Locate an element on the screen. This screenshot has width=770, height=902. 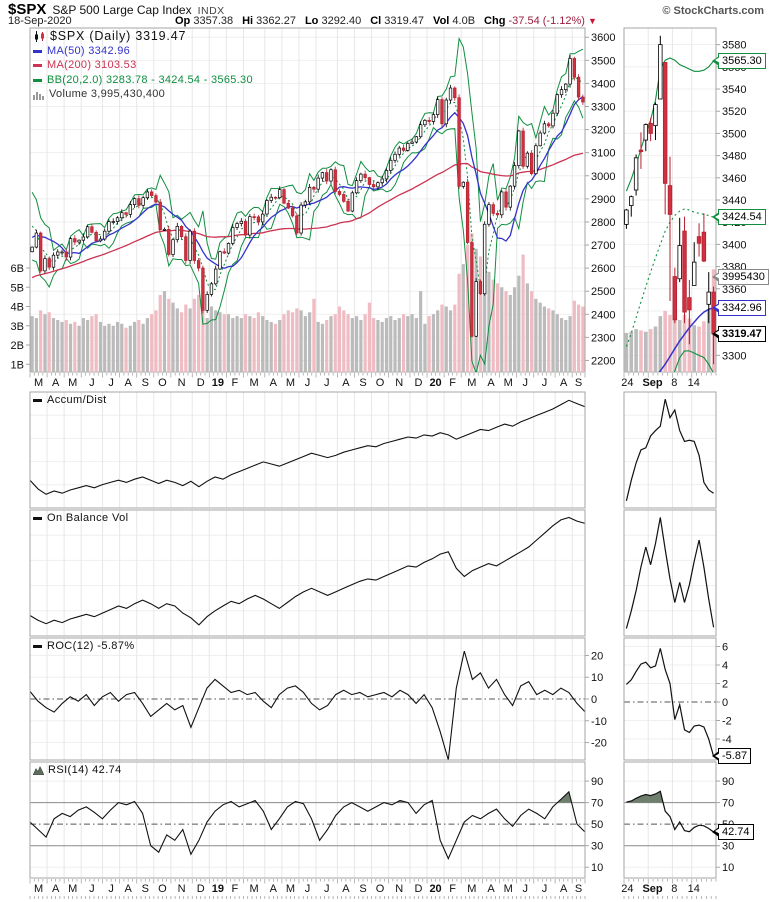
rsi-label: RSI(14) 42.74 is located at coordinates (77, 770).